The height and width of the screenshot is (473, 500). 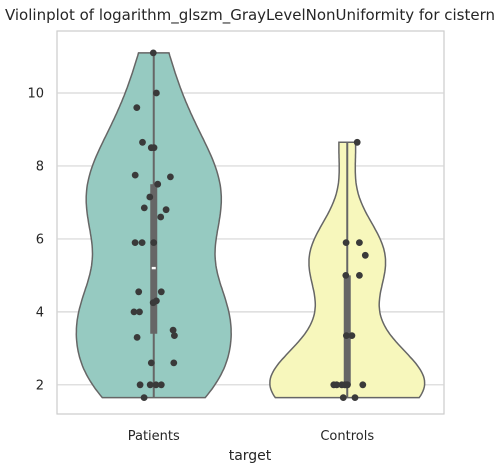 I want to click on y-tick-label: 8, so click(x=40, y=166).